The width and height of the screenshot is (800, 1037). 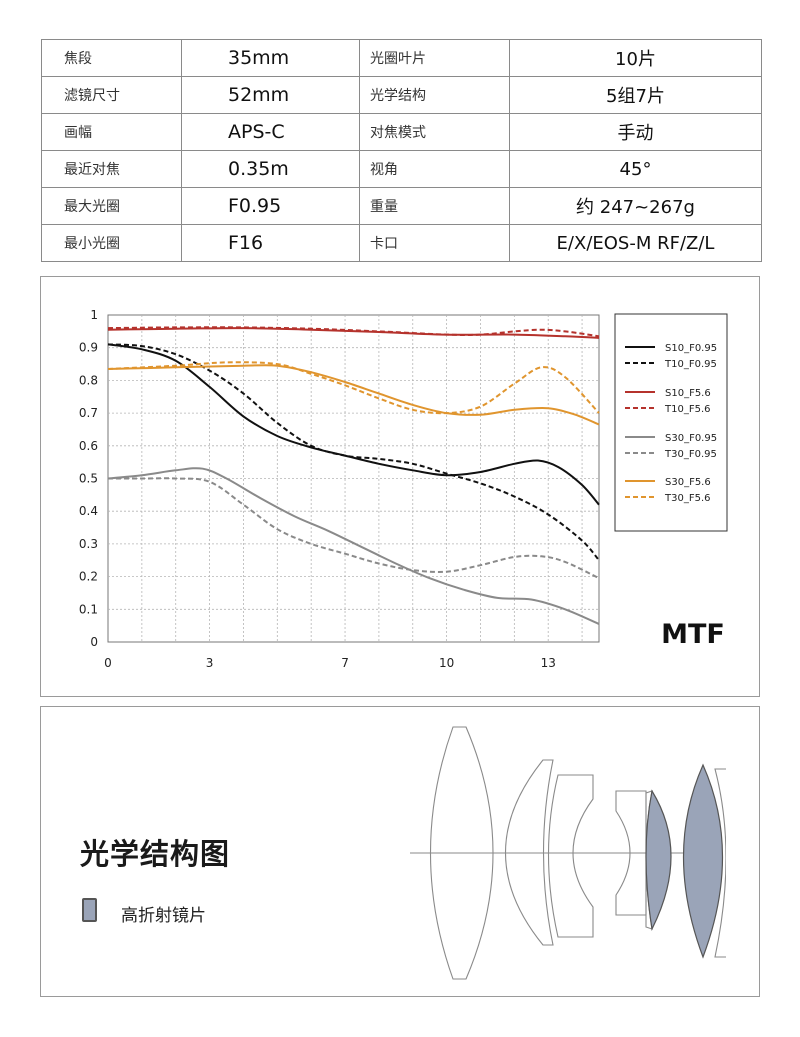 What do you see at coordinates (635, 243) in the screenshot?
I see `spec-value: E/X/EOS-M RF/Z/L` at bounding box center [635, 243].